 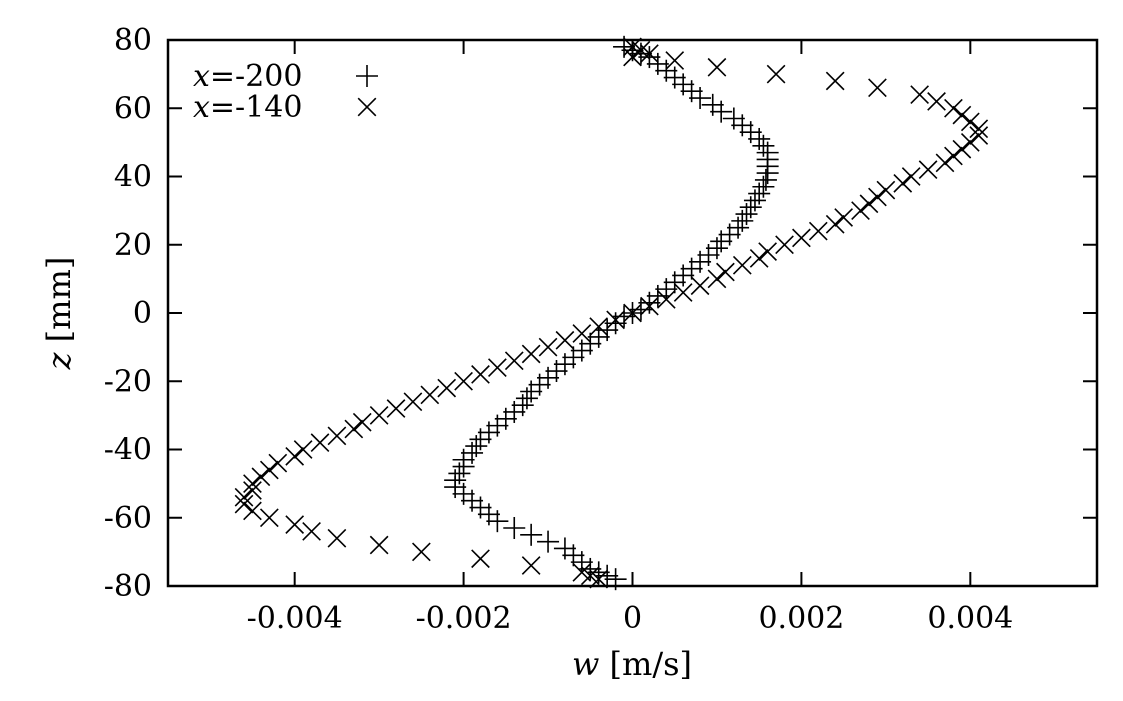 I want to click on x-tick-label: -0.002, so click(x=464, y=618).